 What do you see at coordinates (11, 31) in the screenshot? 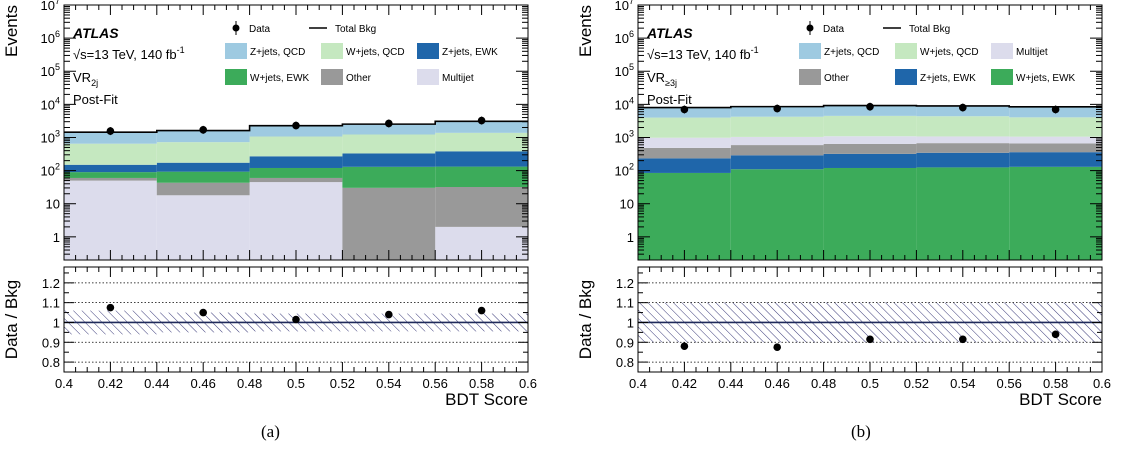
I see `a-ylabel: Events` at bounding box center [11, 31].